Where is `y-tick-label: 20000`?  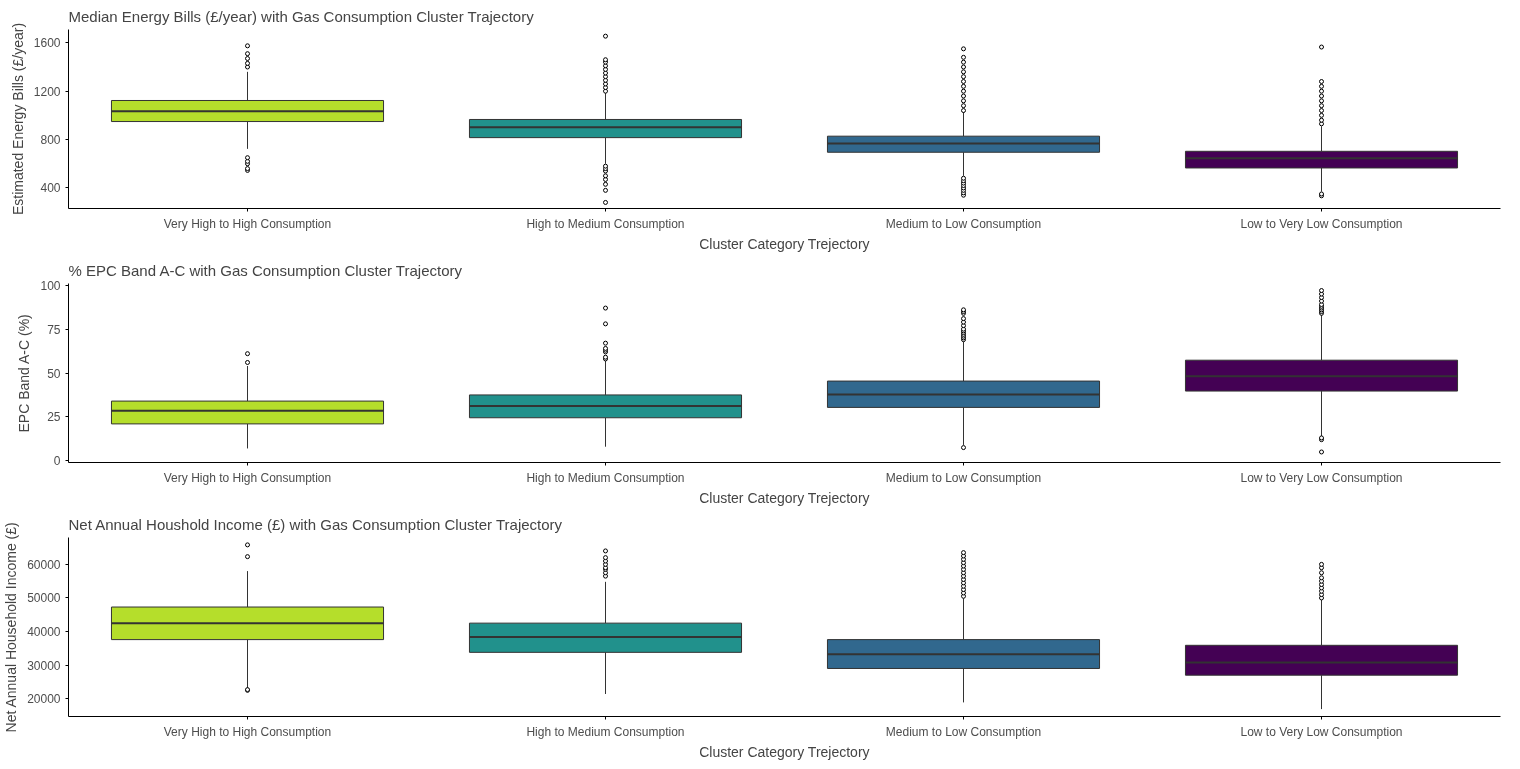 y-tick-label: 20000 is located at coordinates (44, 699).